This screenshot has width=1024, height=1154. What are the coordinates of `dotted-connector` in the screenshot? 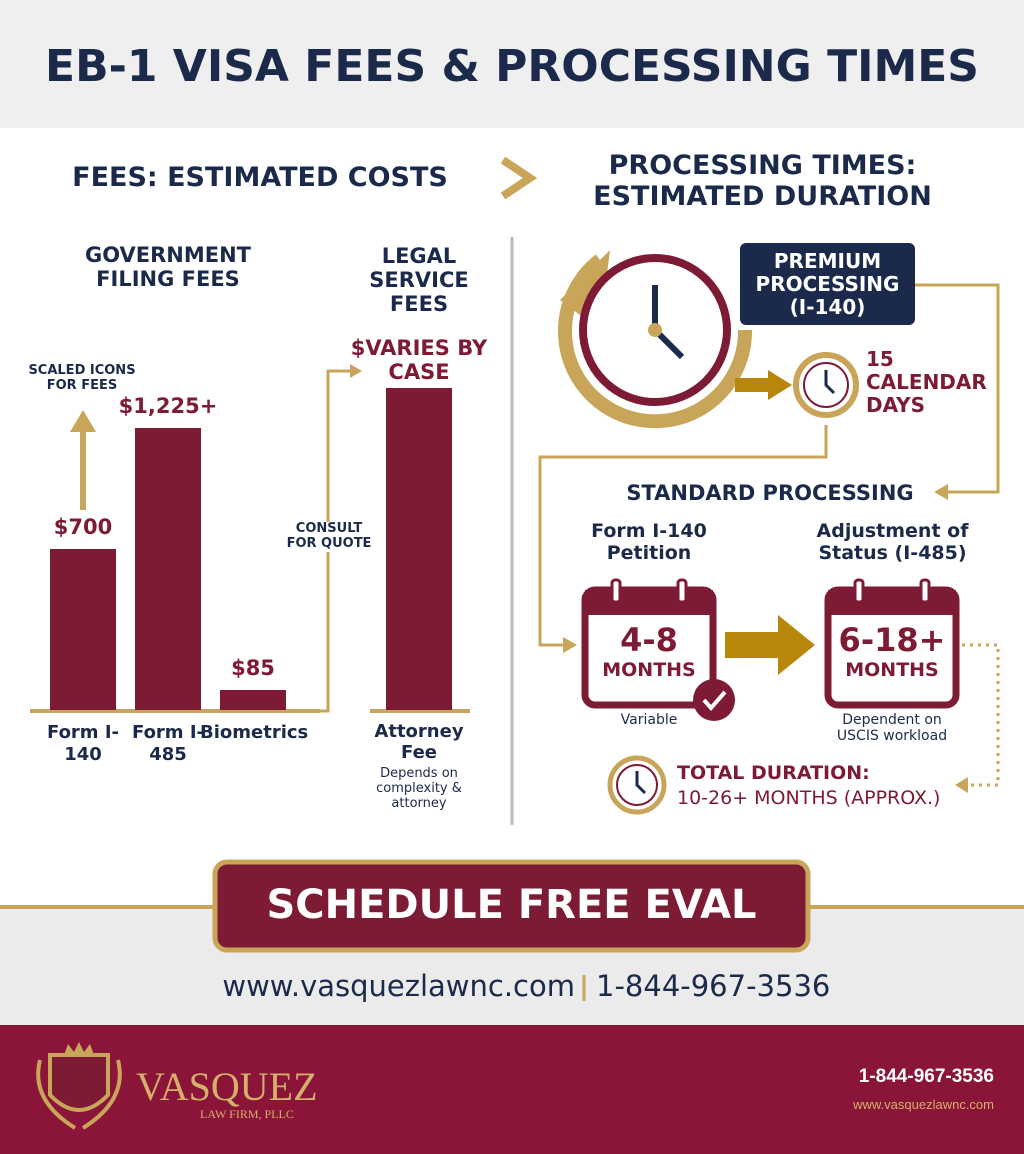 It's located at (981, 715).